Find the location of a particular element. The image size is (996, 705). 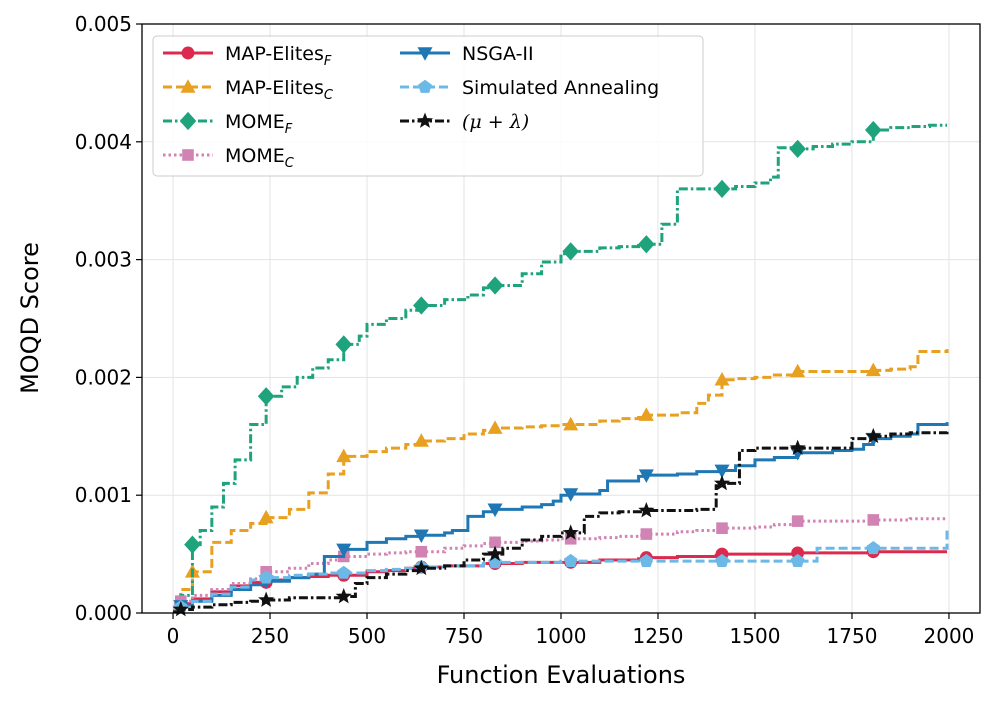

legend-item: MOMEC is located at coordinates (229, 158).